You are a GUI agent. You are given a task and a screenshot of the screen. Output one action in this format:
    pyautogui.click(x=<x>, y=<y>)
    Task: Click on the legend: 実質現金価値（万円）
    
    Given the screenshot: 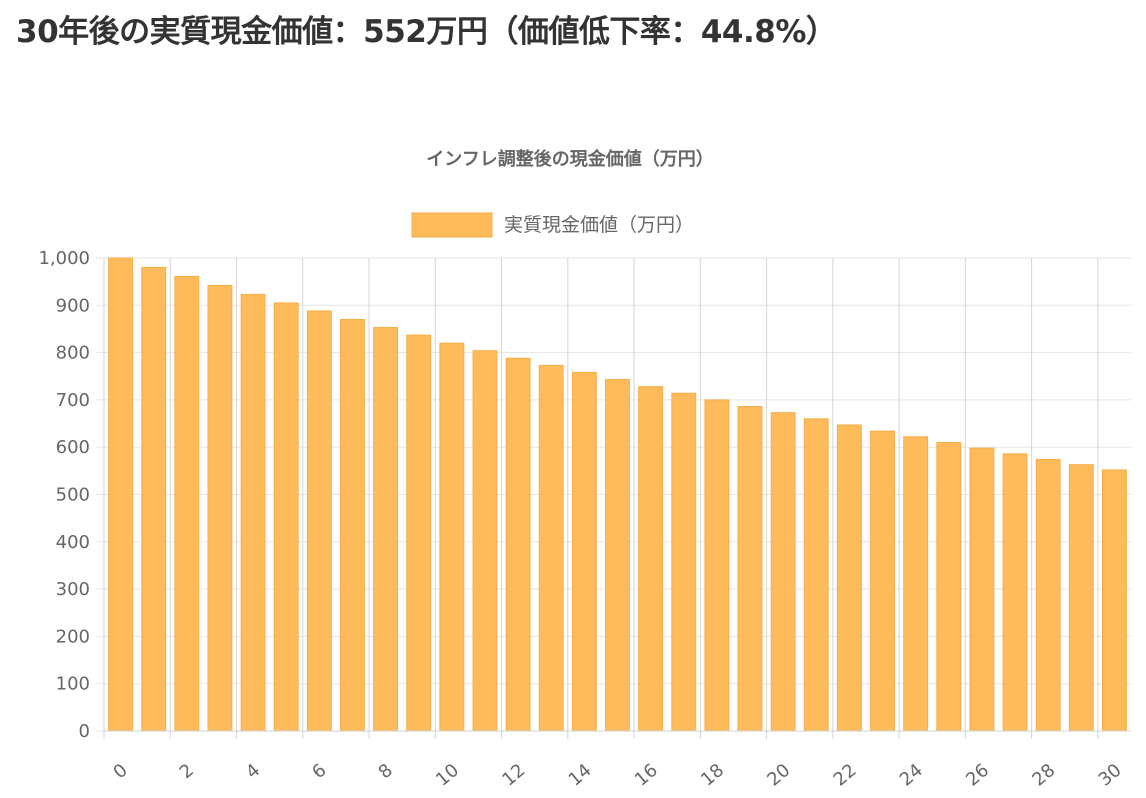 What is the action you would take?
    pyautogui.click(x=552, y=225)
    